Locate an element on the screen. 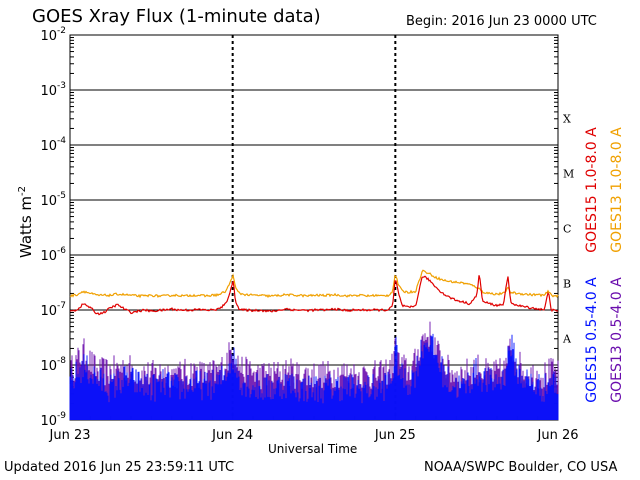 This screenshot has height=480, width=640. y-tick-label: 10⁻³ is located at coordinates (53, 90).